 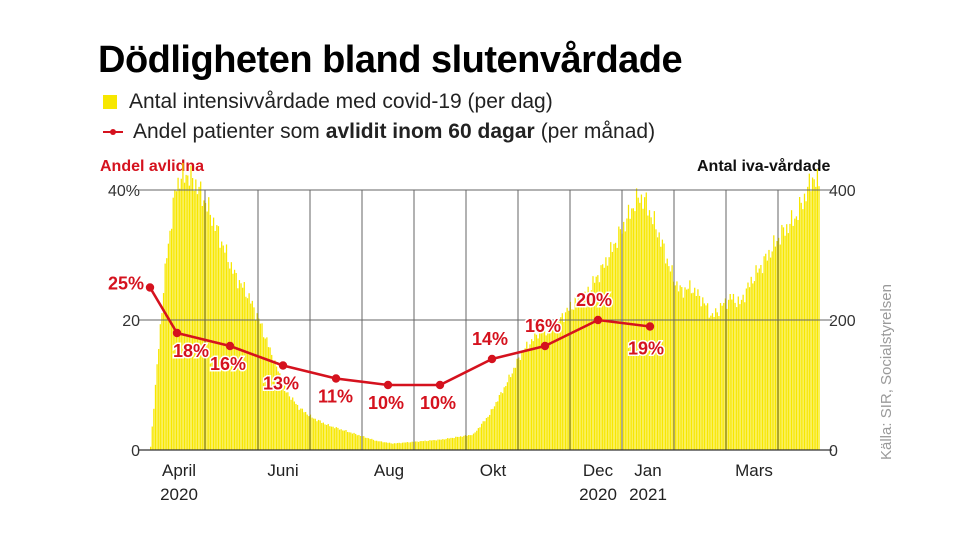 What do you see at coordinates (179, 470) in the screenshot?
I see `x-tick-label: April` at bounding box center [179, 470].